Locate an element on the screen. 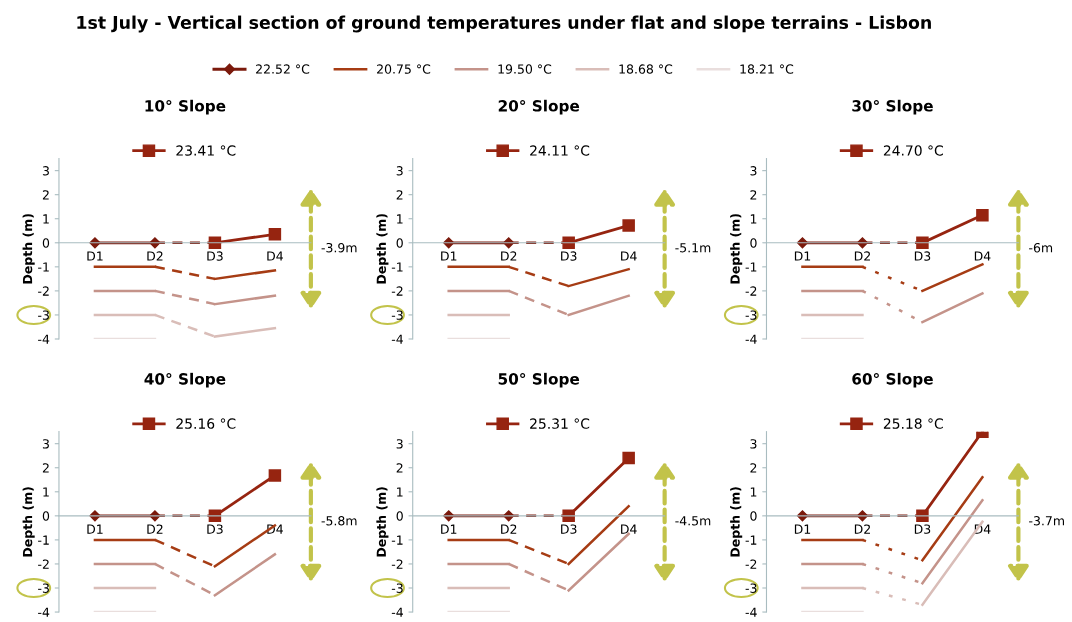 Image resolution: width=1072 pixels, height=622 pixels. legend-label: 24.70 °C is located at coordinates (913, 150).